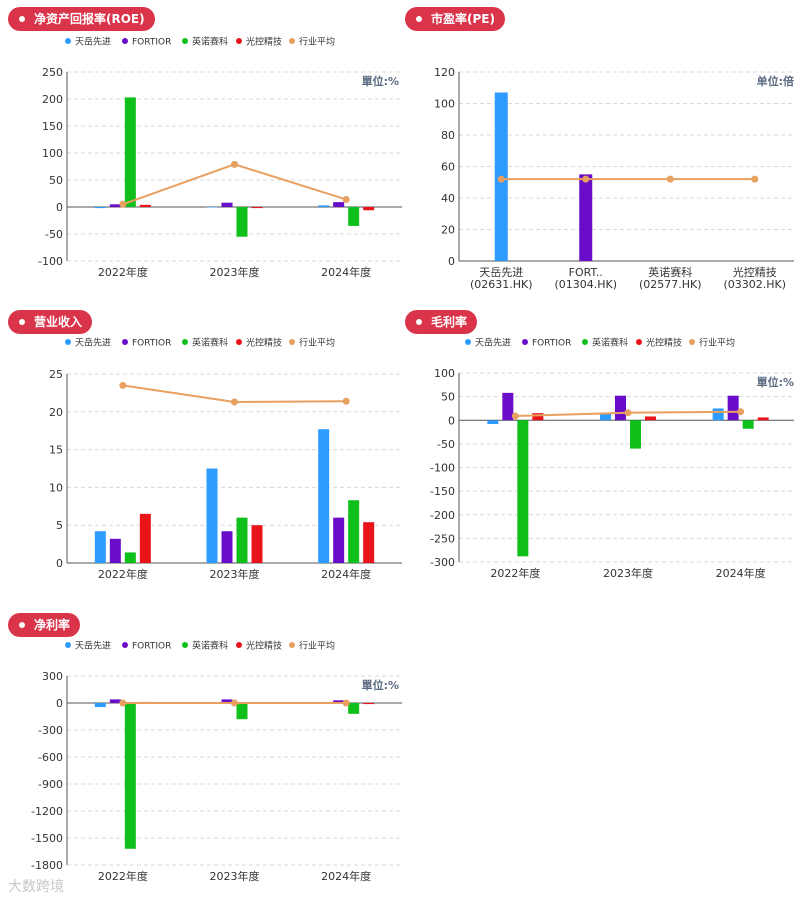  Describe the element at coordinates (441, 322) in the screenshot. I see `panel-title: 毛利率` at that location.